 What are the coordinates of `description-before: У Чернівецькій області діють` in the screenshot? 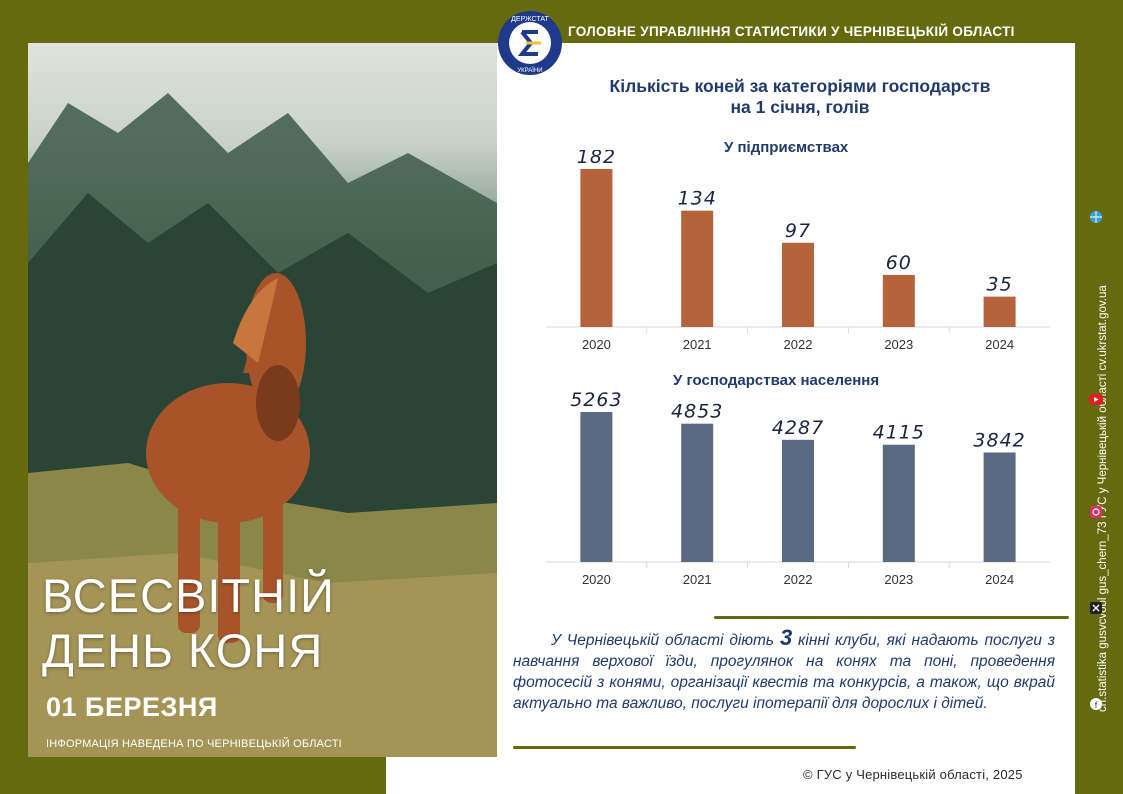 It's located at (665, 640).